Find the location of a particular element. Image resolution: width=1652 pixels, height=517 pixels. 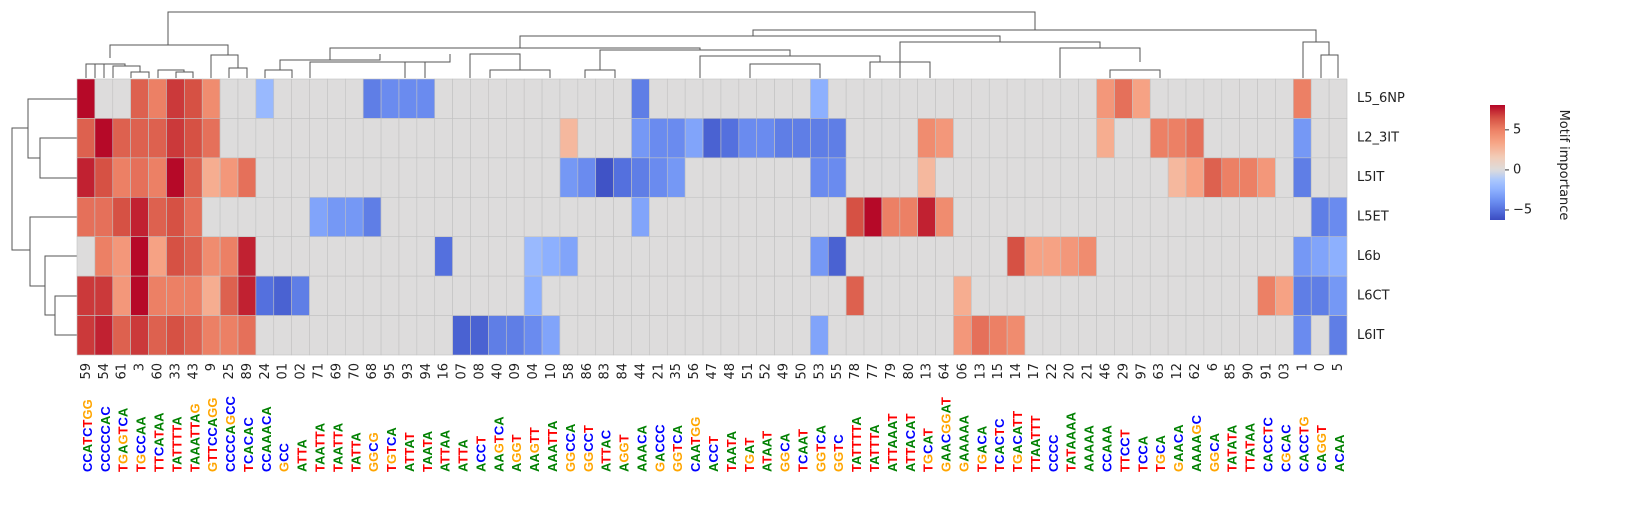

column-label: 20 is located at coordinates (1070, 371).